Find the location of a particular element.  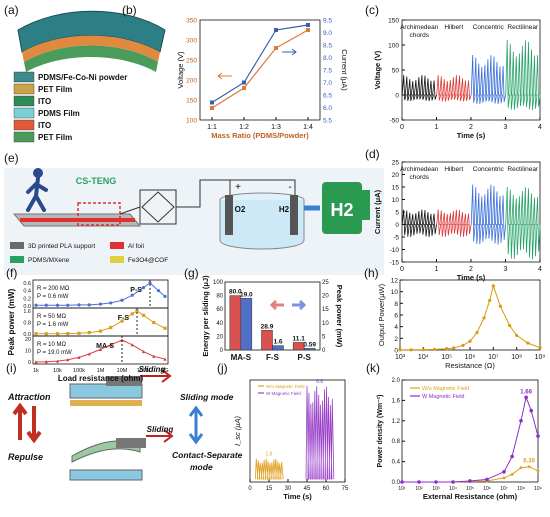

g-ytick-1: 20 is located at coordinates (219, 337).